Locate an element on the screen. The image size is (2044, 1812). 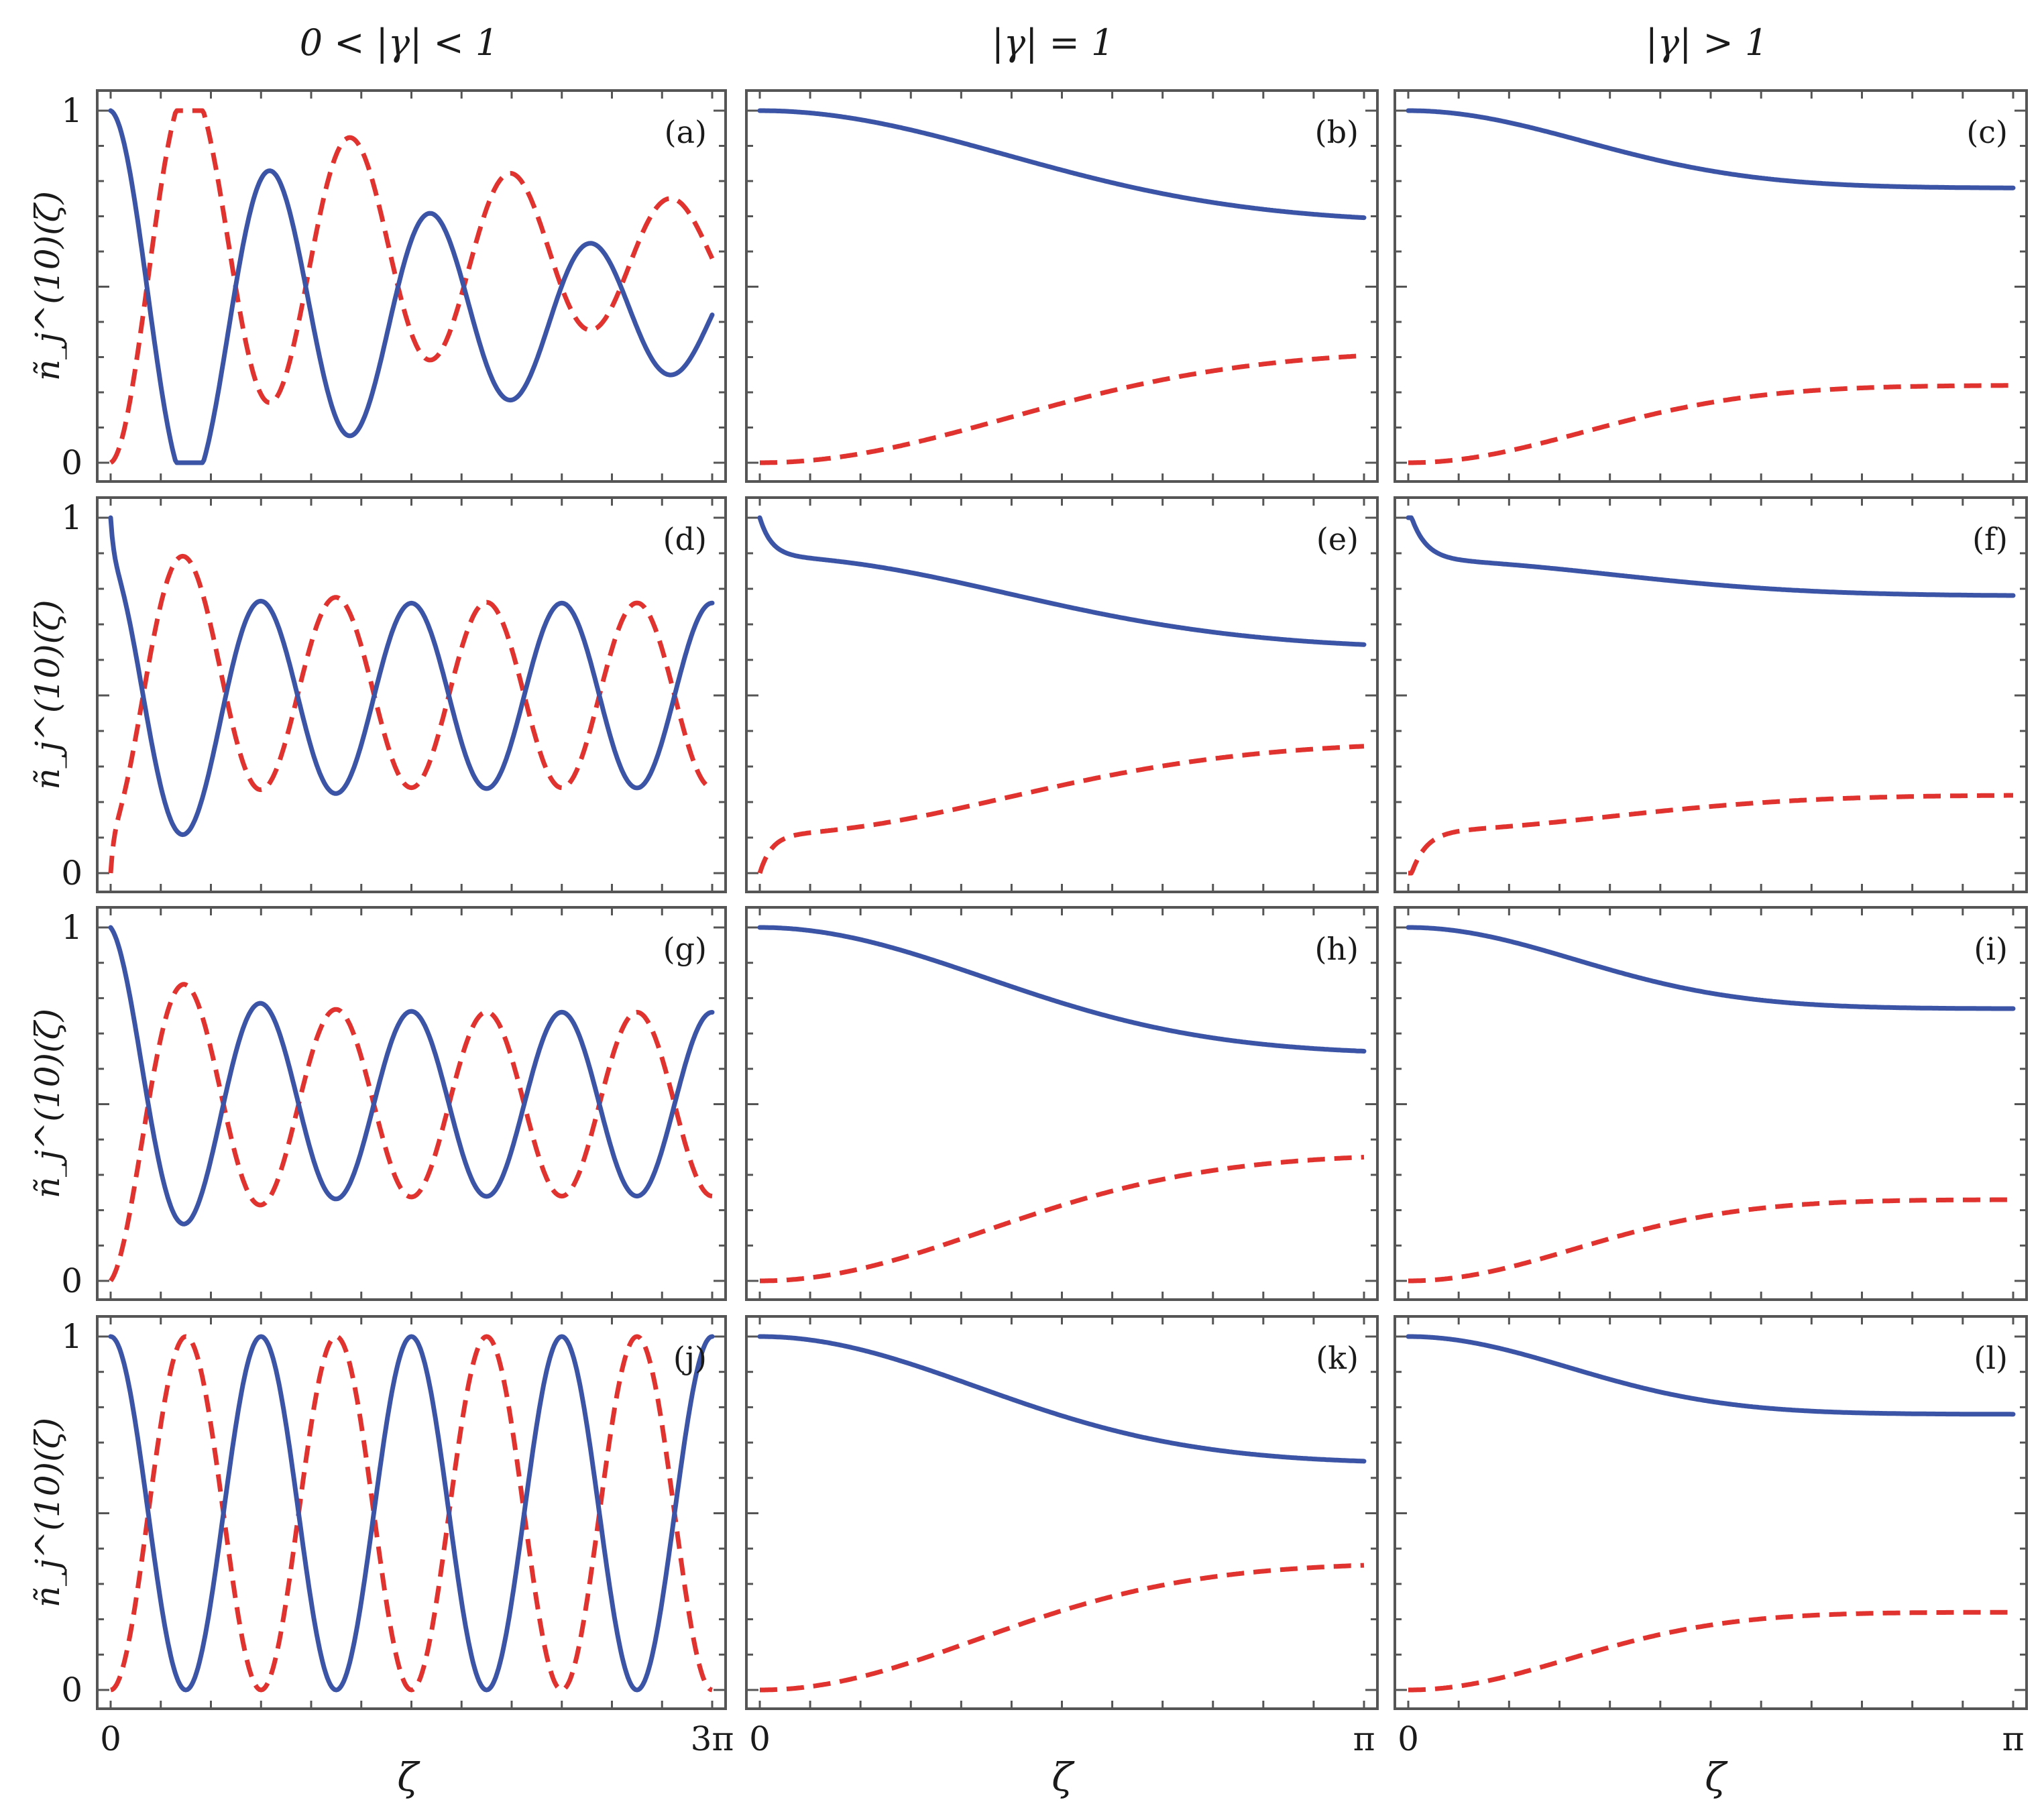
x-axis-label-1: ζ is located at coordinates (1063, 1777).